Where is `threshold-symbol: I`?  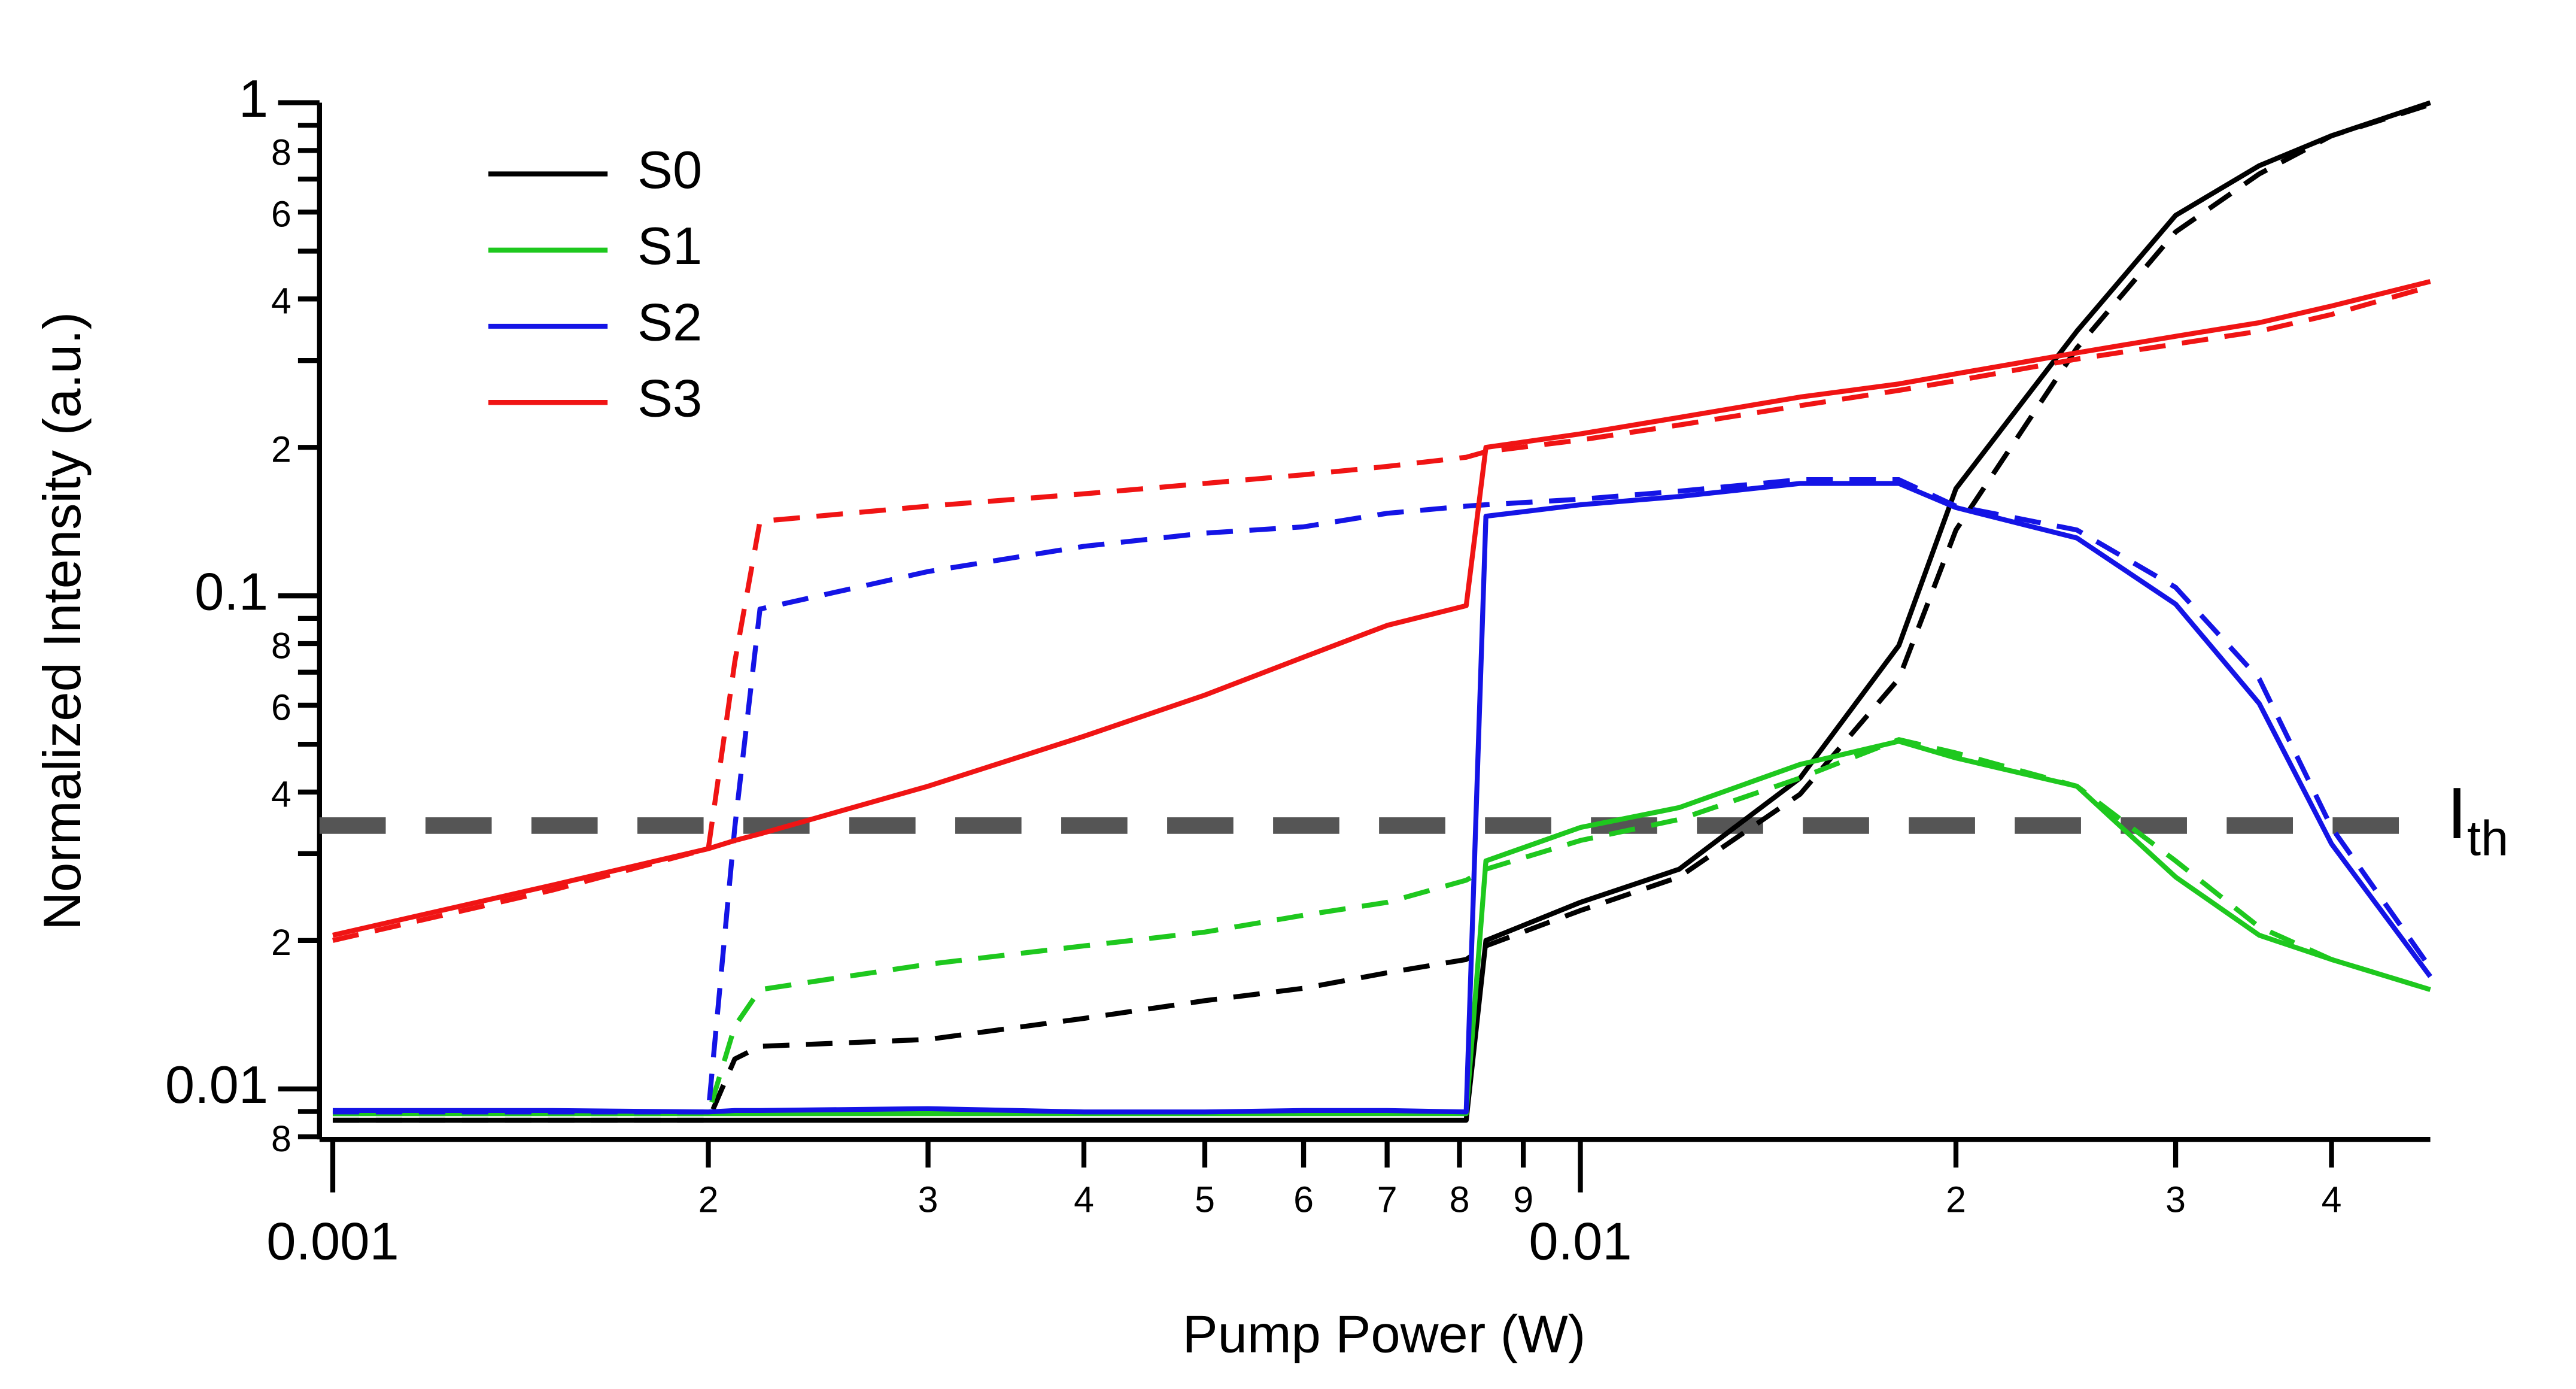
threshold-symbol: I is located at coordinates (2457, 813).